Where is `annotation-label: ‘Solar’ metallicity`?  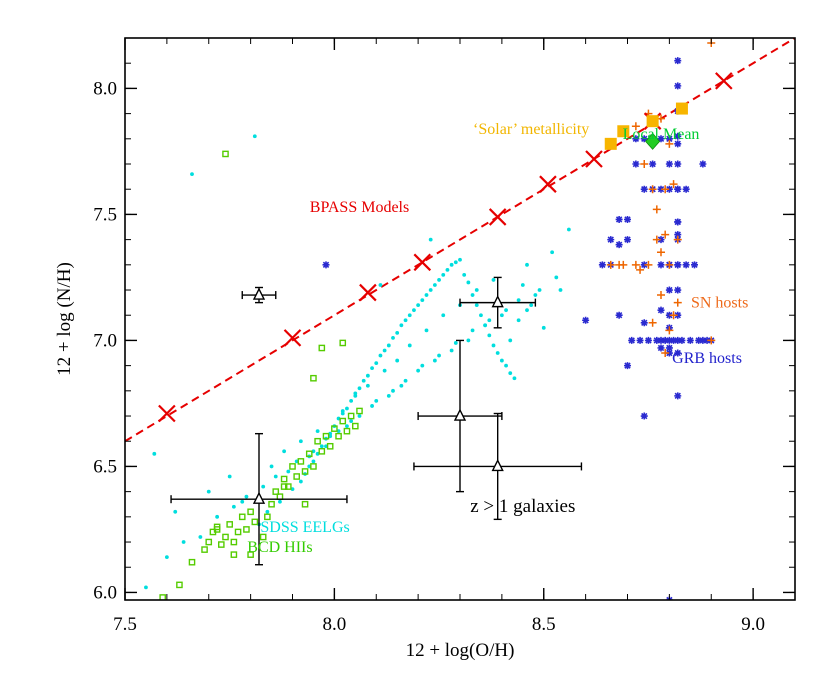
annotation-label: ‘Solar’ metallicity is located at coordinates (531, 129).